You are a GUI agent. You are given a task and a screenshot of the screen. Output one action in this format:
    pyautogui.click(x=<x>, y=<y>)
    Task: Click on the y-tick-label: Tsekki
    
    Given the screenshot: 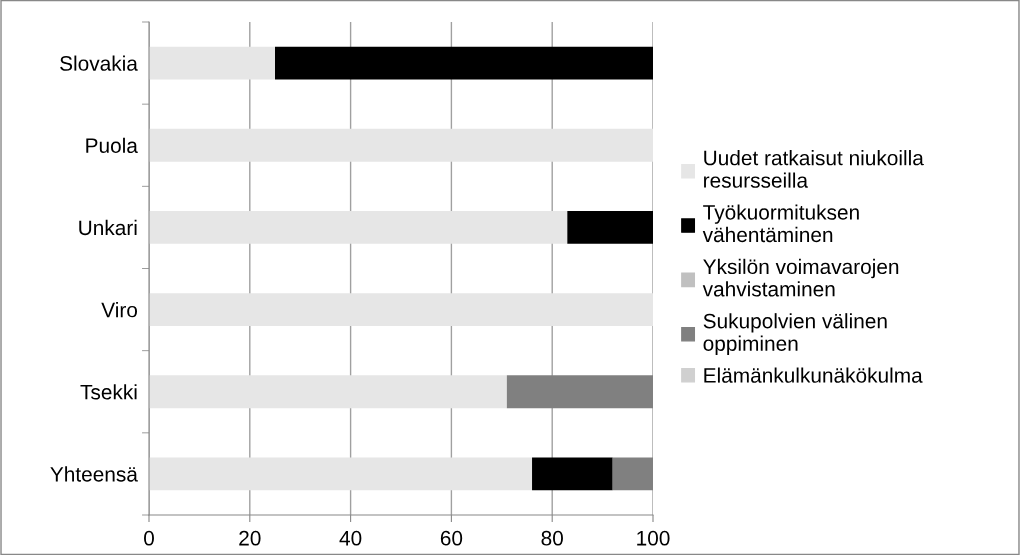 What is the action you would take?
    pyautogui.click(x=108, y=392)
    